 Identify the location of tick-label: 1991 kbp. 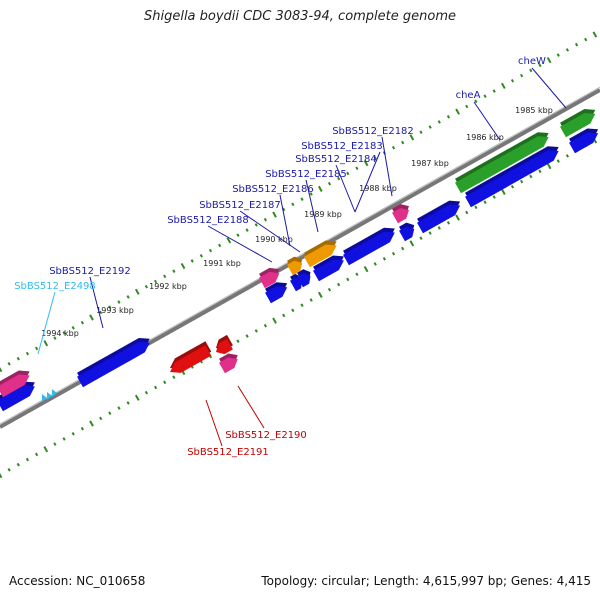
(222, 263).